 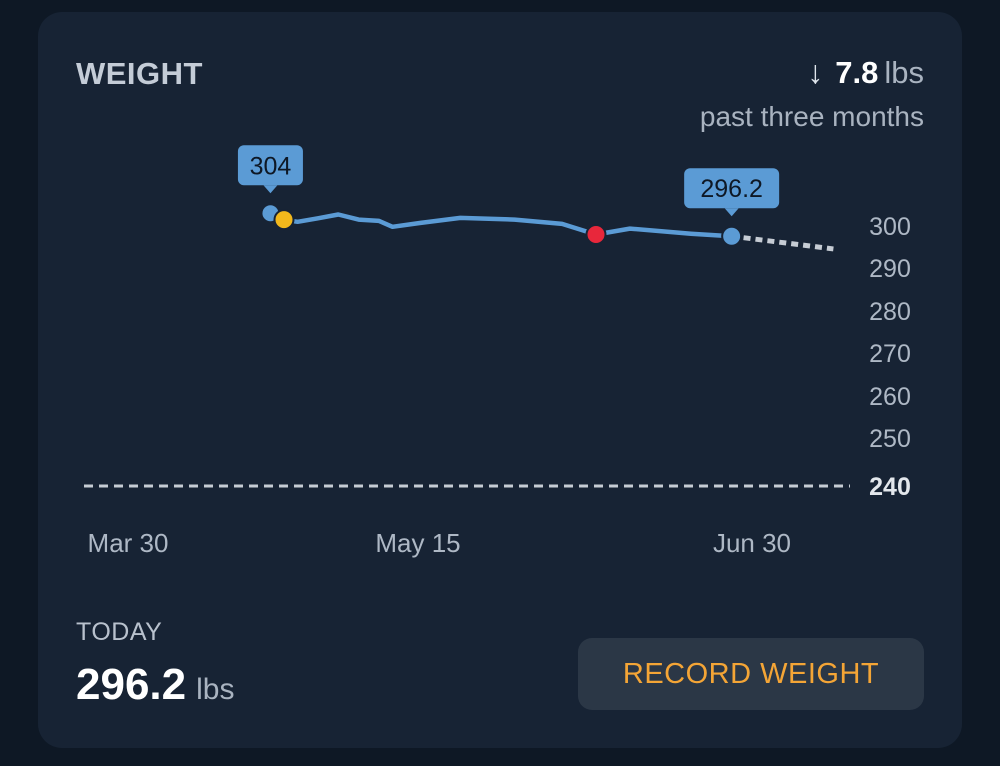 What do you see at coordinates (752, 543) in the screenshot?
I see `x-tick-label: Jun 30` at bounding box center [752, 543].